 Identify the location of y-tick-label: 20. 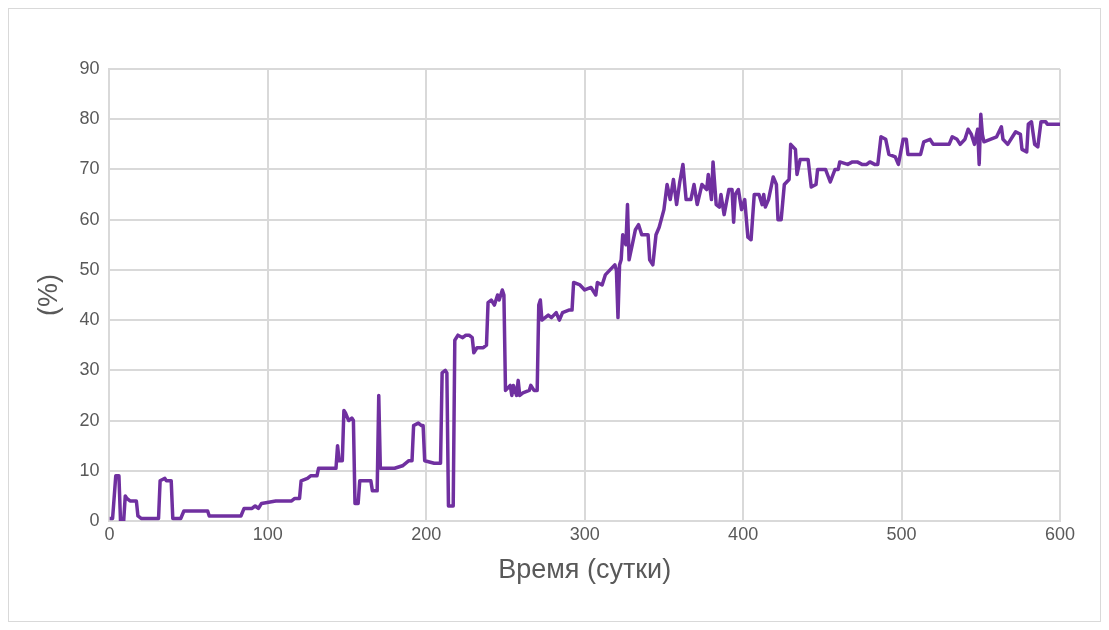
(89, 419).